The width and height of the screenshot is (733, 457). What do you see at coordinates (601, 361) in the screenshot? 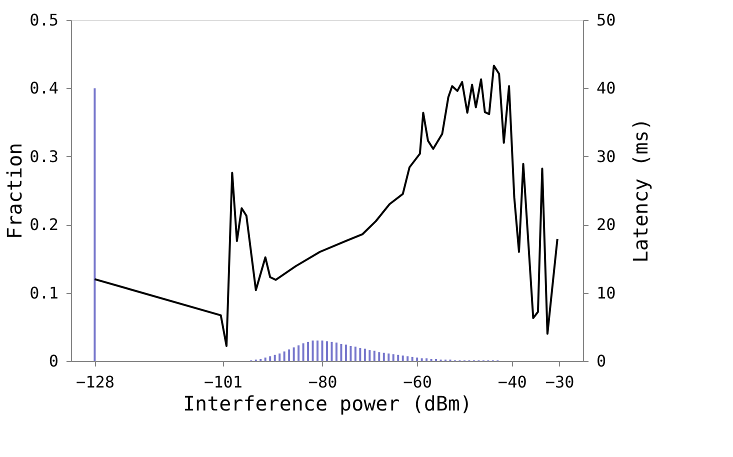
I see `y2-tick-label: 0` at bounding box center [601, 361].